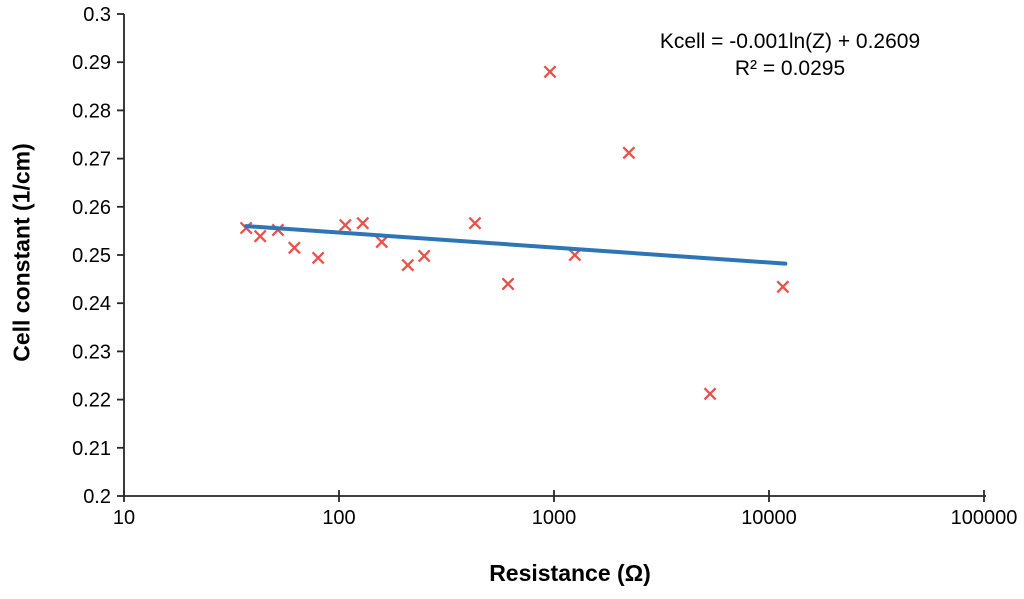 The image size is (1024, 599). Describe the element at coordinates (97, 497) in the screenshot. I see `y-tick-label: 0.2` at that location.